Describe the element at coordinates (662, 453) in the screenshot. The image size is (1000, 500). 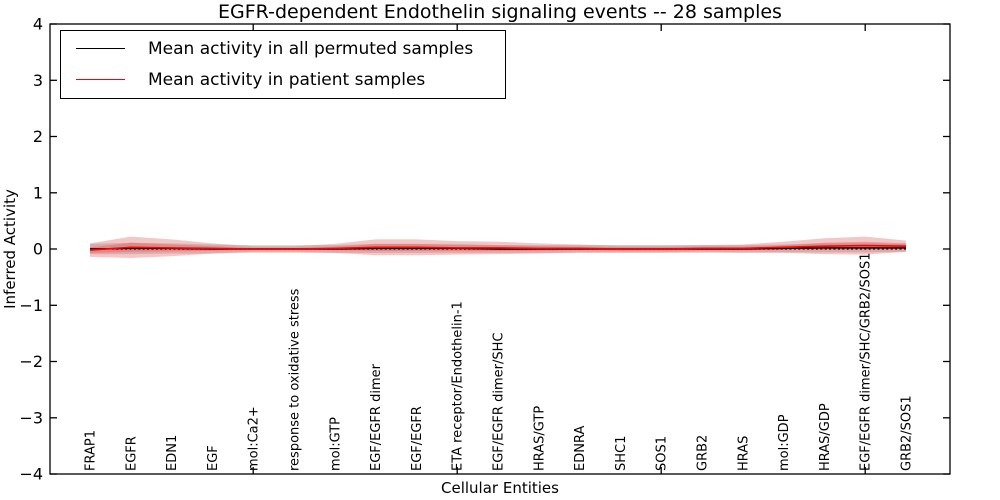
I see `entity-label: SOS1` at that location.